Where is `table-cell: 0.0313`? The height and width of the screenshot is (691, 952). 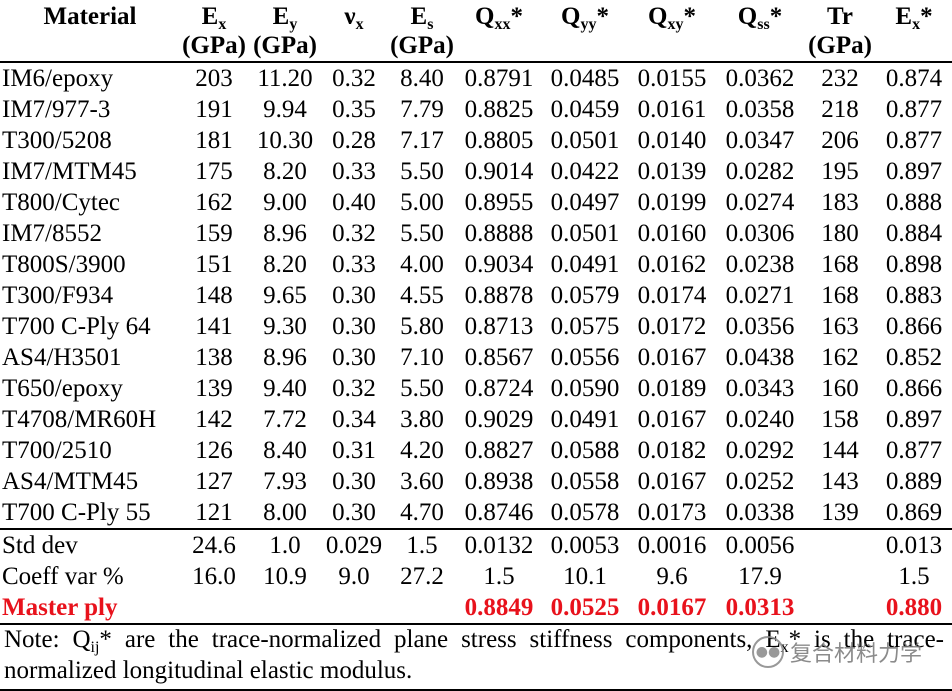
table-cell: 0.0313 is located at coordinates (760, 607).